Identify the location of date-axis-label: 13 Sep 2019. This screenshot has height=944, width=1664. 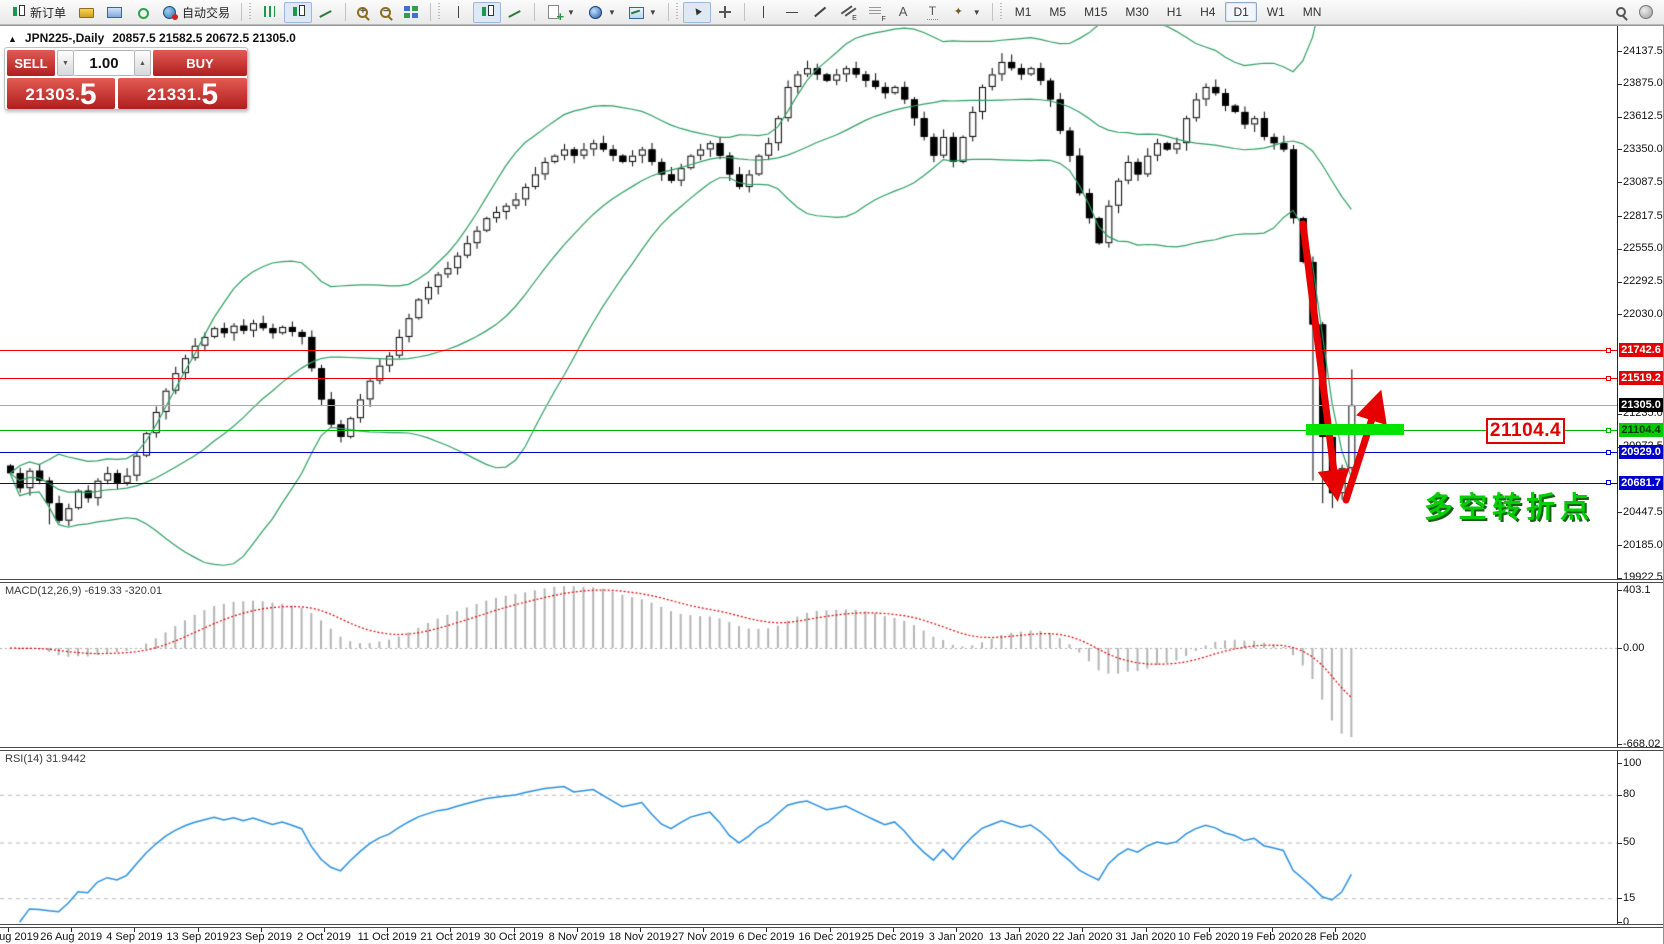
(197, 937).